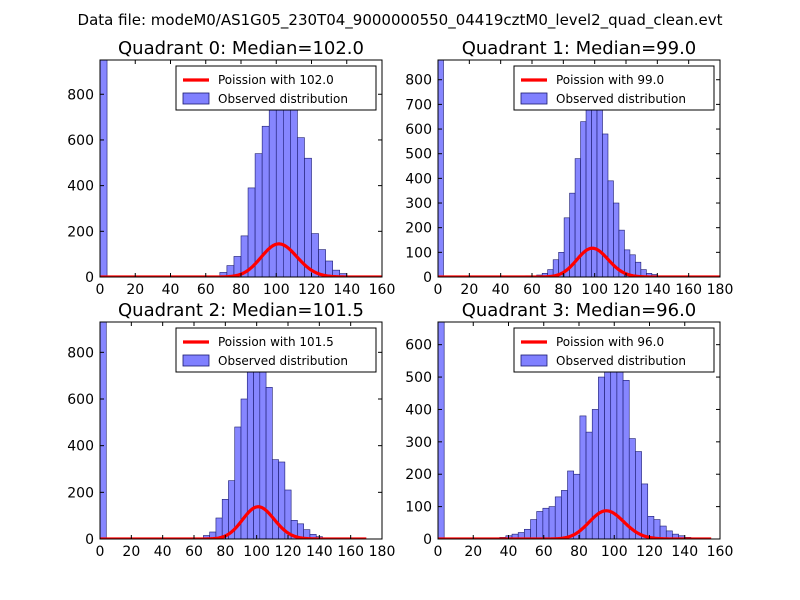  What do you see at coordinates (276, 342) in the screenshot?
I see `legend-curve-label: Poission with 101.5` at bounding box center [276, 342].